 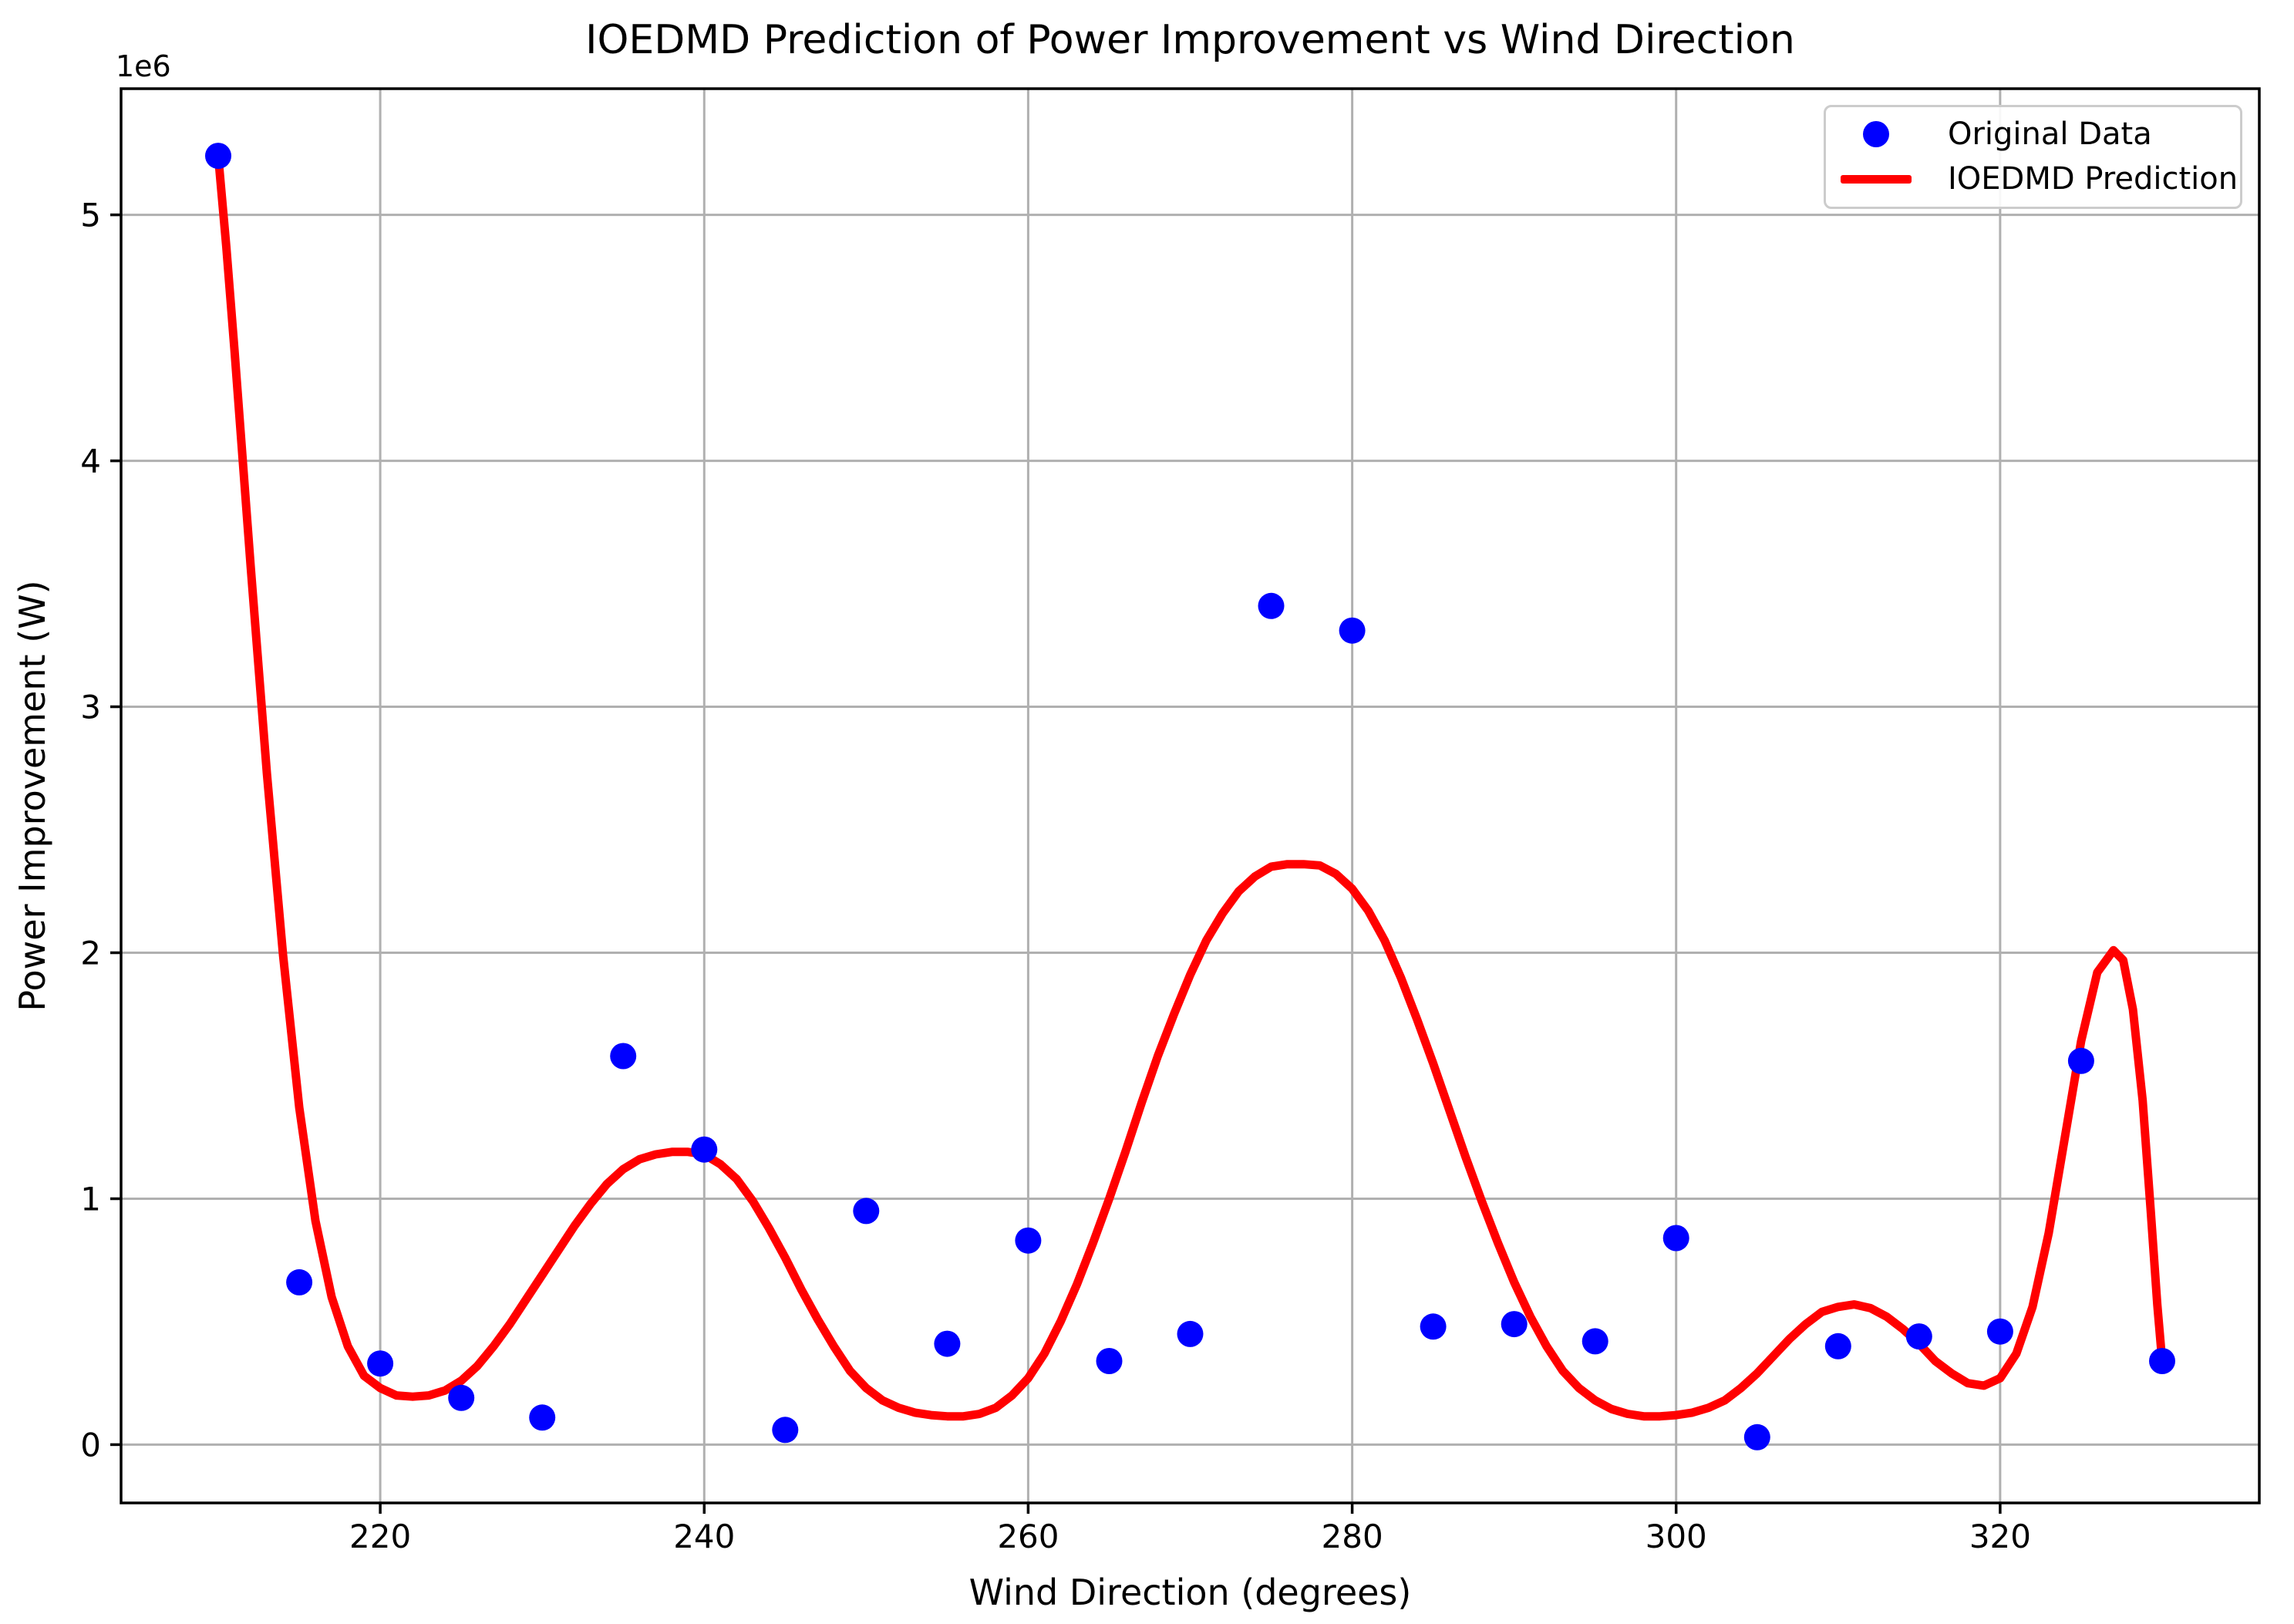 What do you see at coordinates (90, 708) in the screenshot?
I see `y-tick-label: 3` at bounding box center [90, 708].